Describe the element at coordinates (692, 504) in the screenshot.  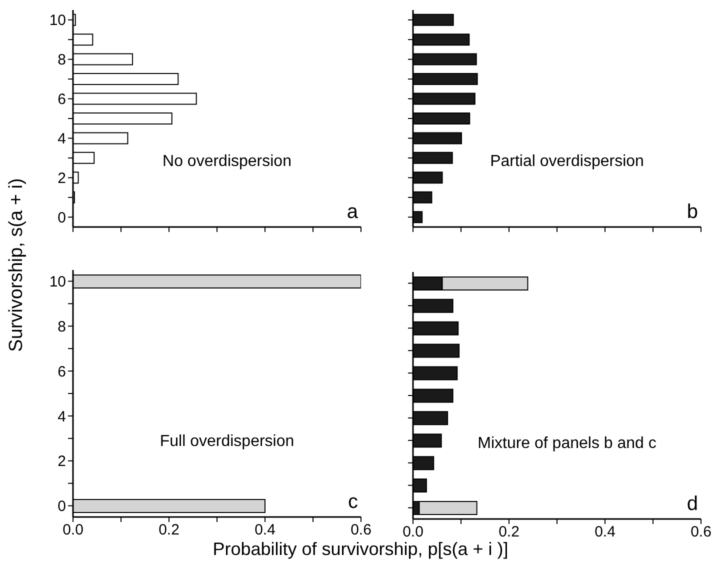
I see `annotation: d` at that location.